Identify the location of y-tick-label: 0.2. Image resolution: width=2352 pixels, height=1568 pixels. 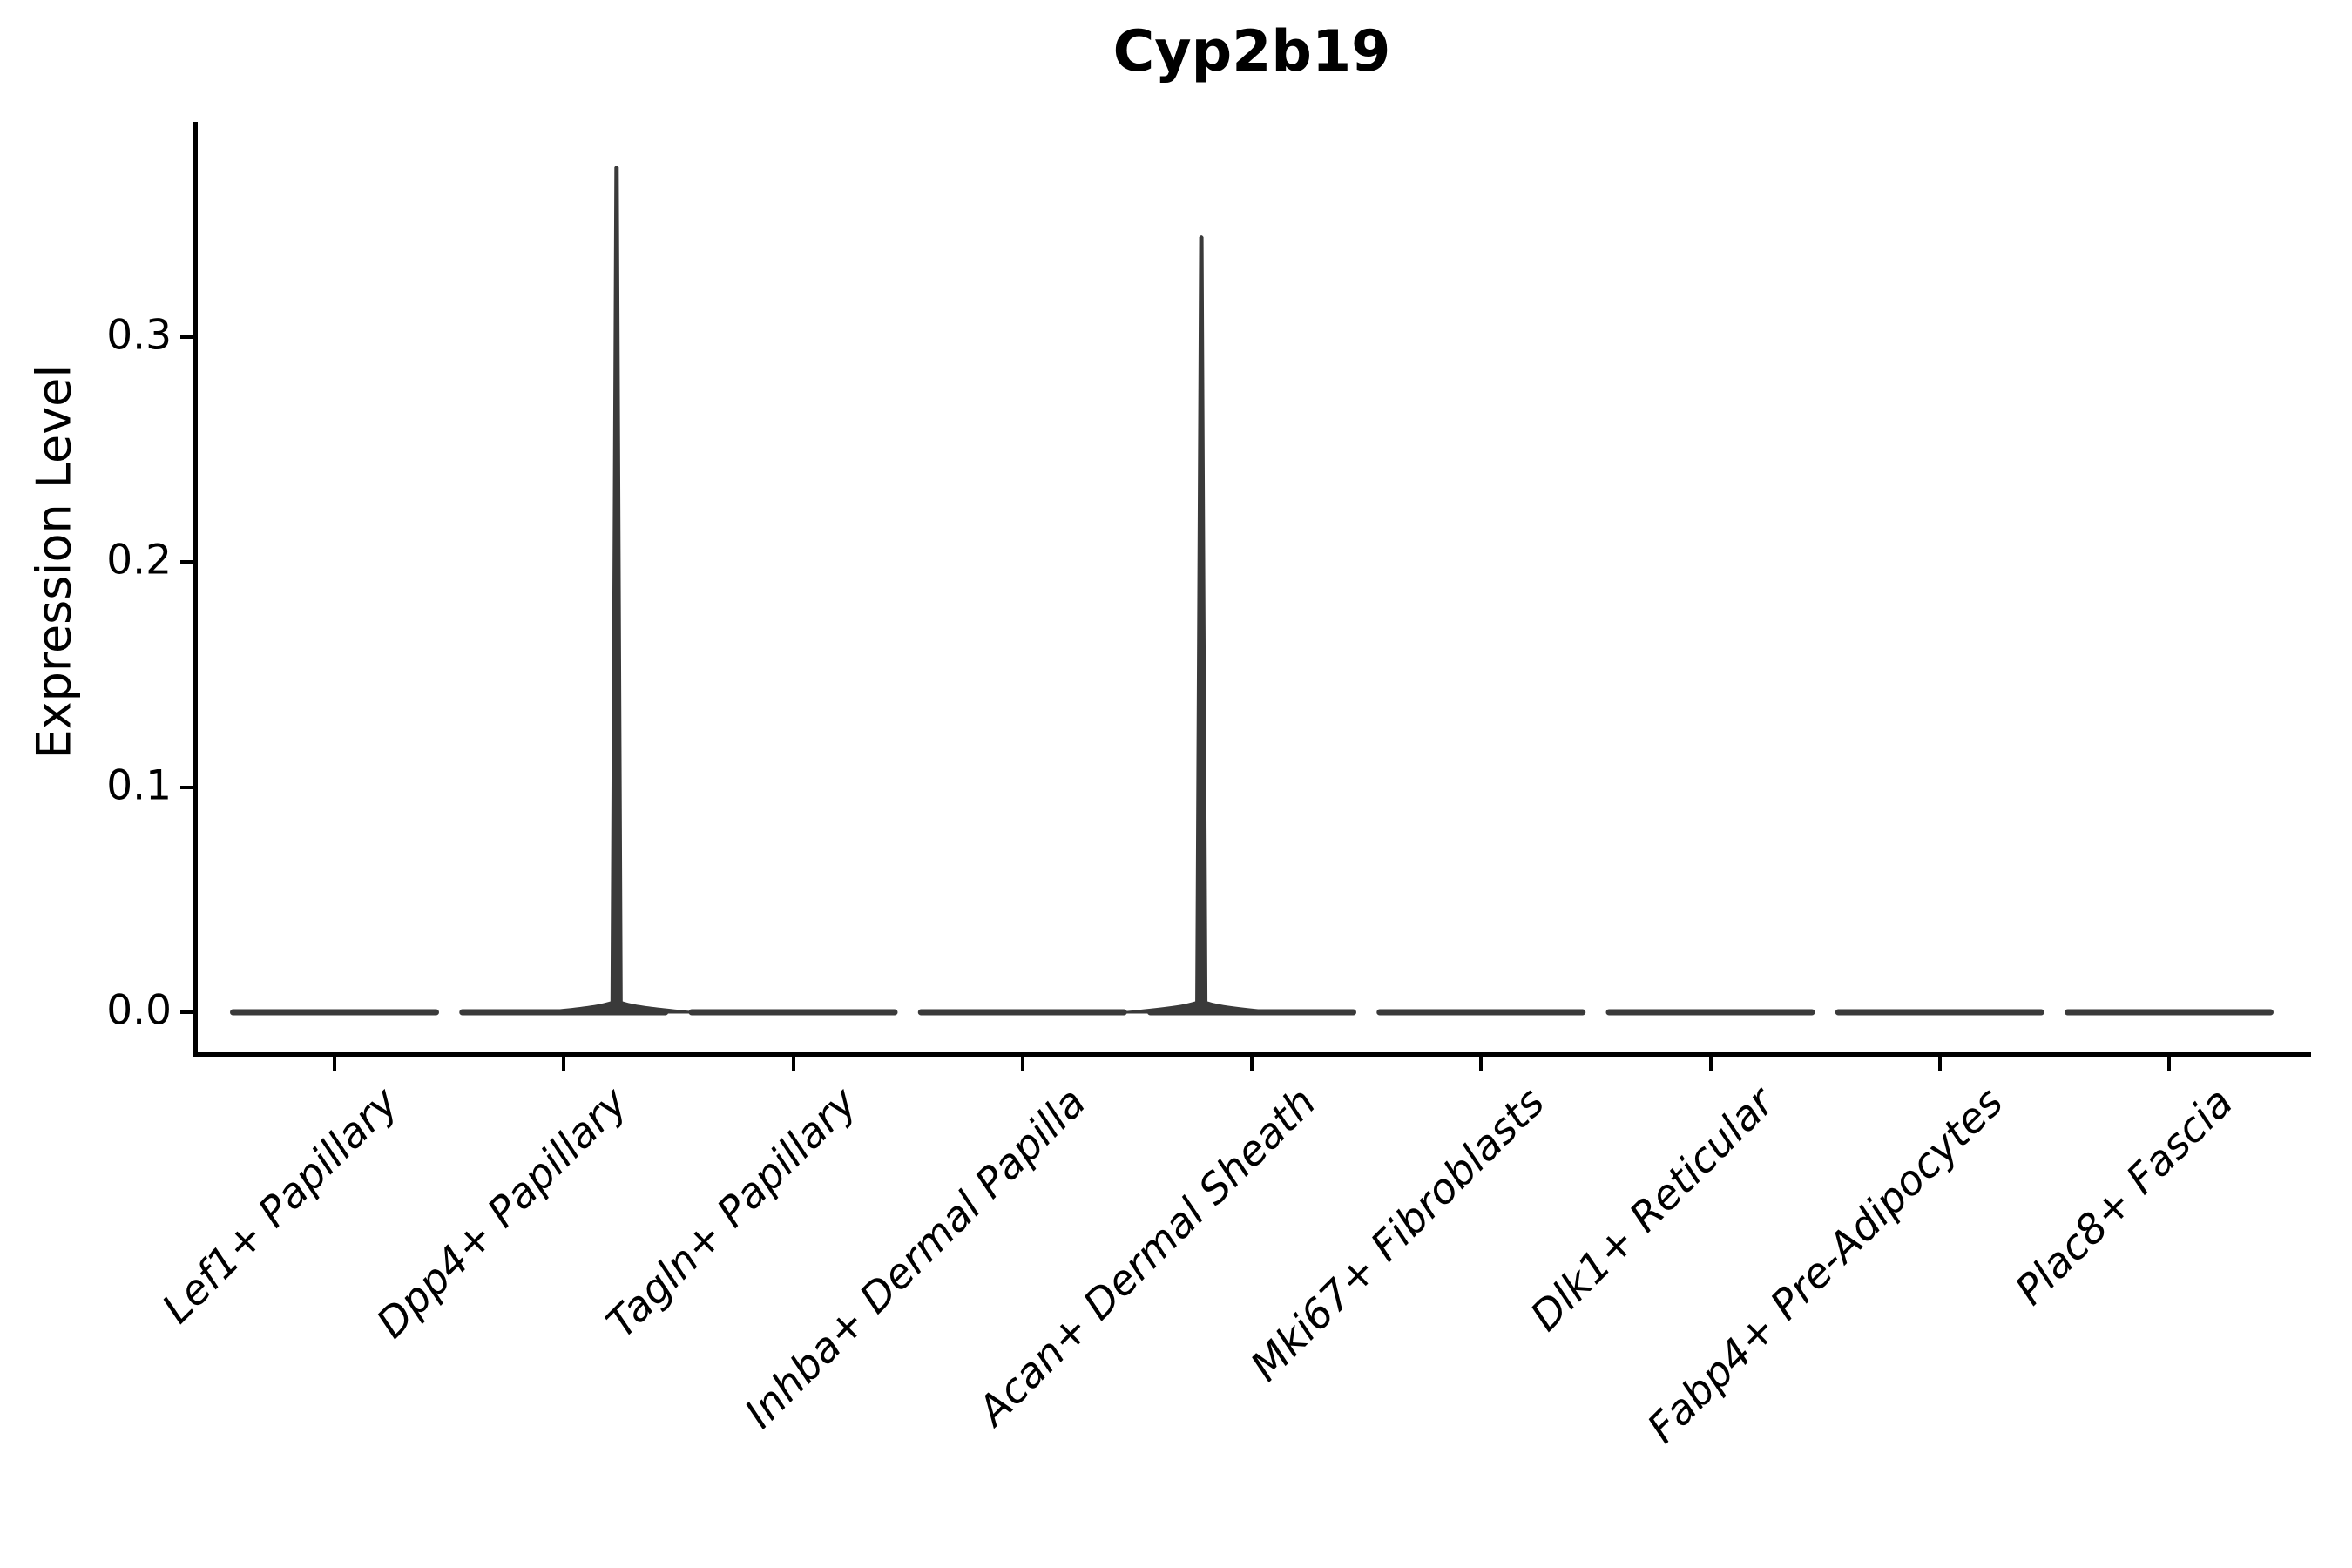
(139, 560).